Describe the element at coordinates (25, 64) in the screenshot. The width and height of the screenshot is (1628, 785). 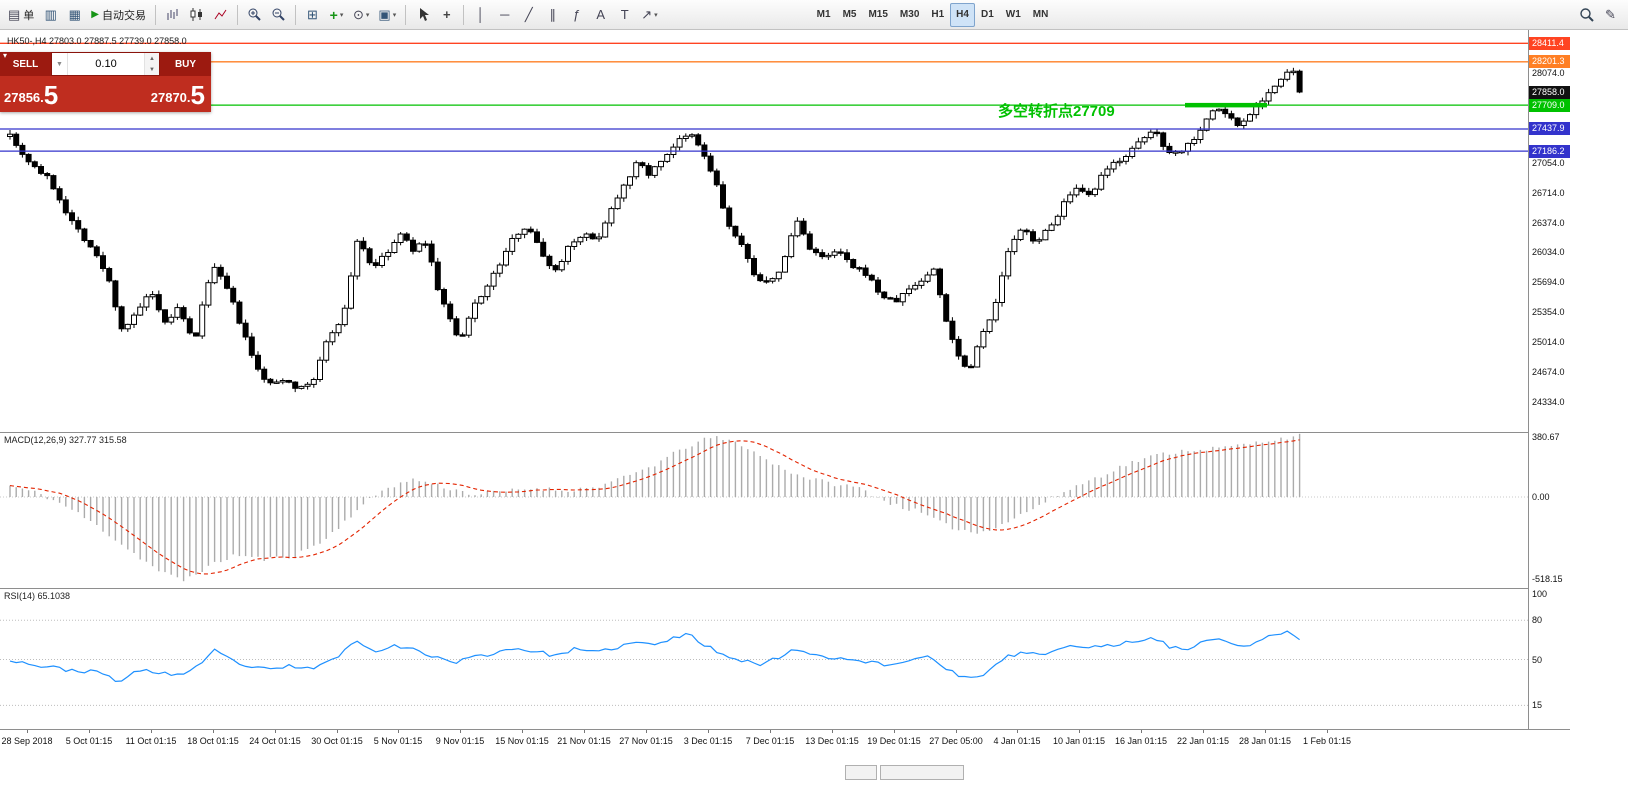
I see `sell-button: SELL` at that location.